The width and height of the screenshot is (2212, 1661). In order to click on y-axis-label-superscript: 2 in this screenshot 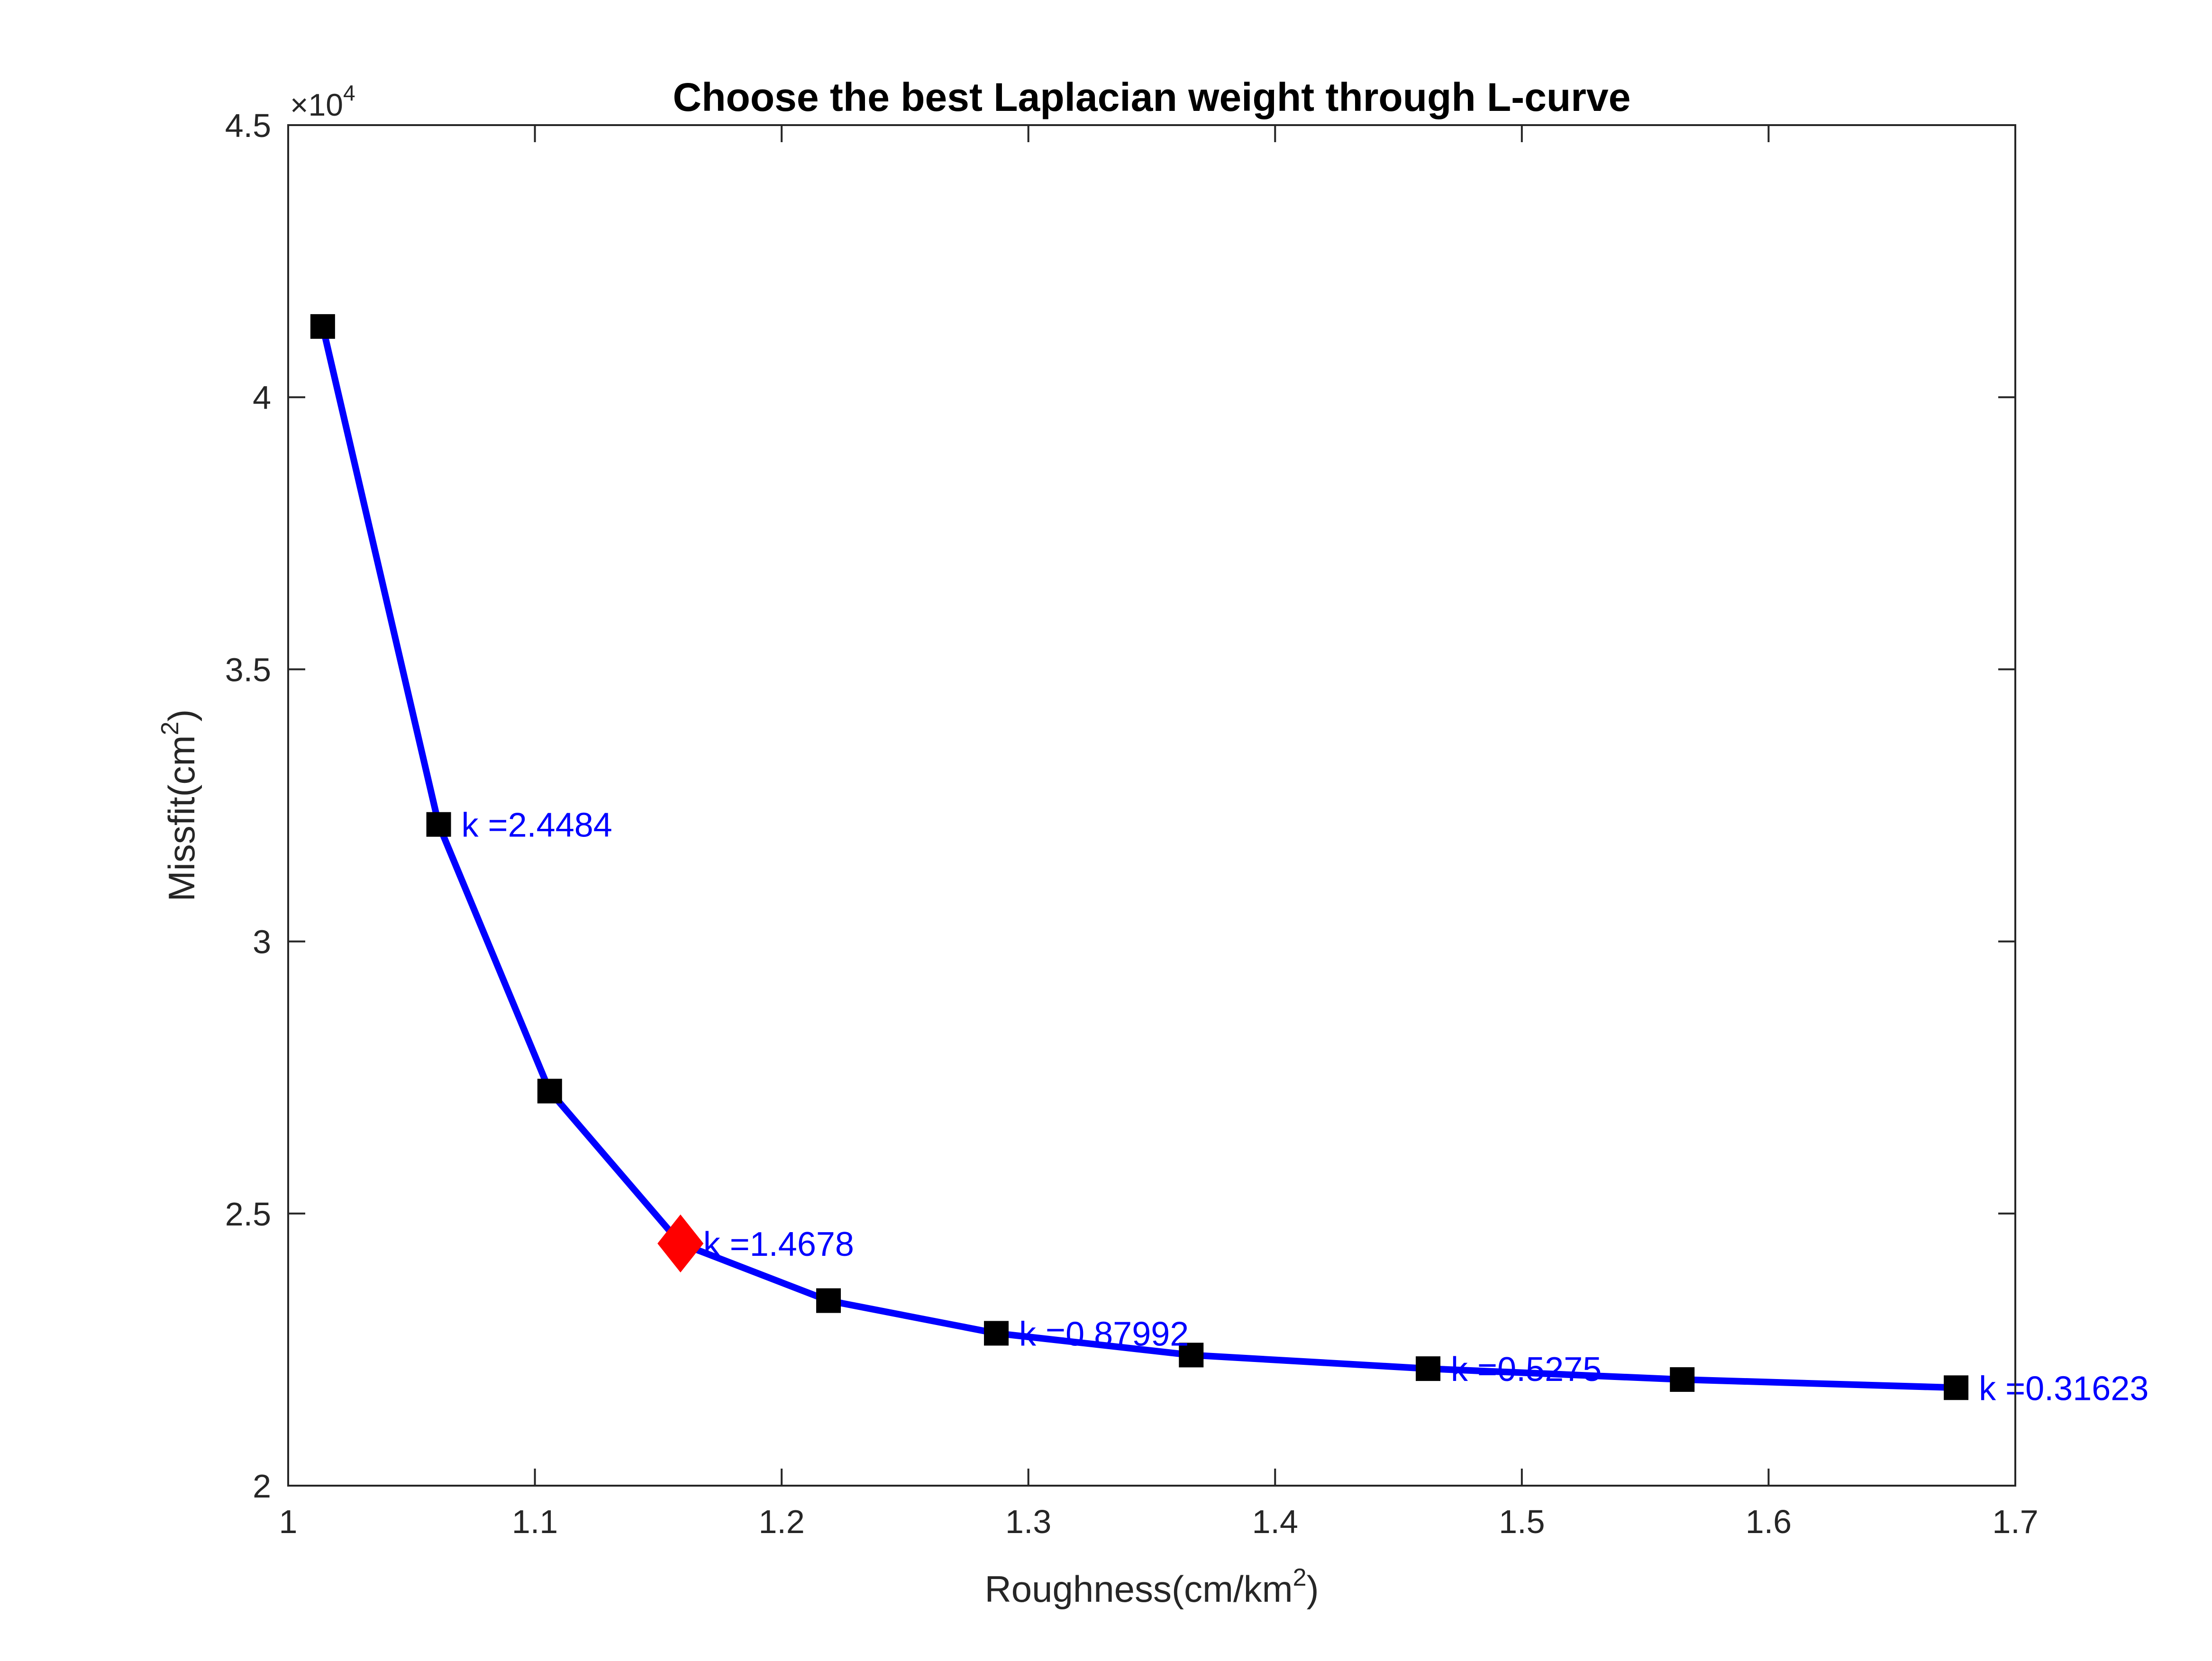, I will do `click(170, 728)`.